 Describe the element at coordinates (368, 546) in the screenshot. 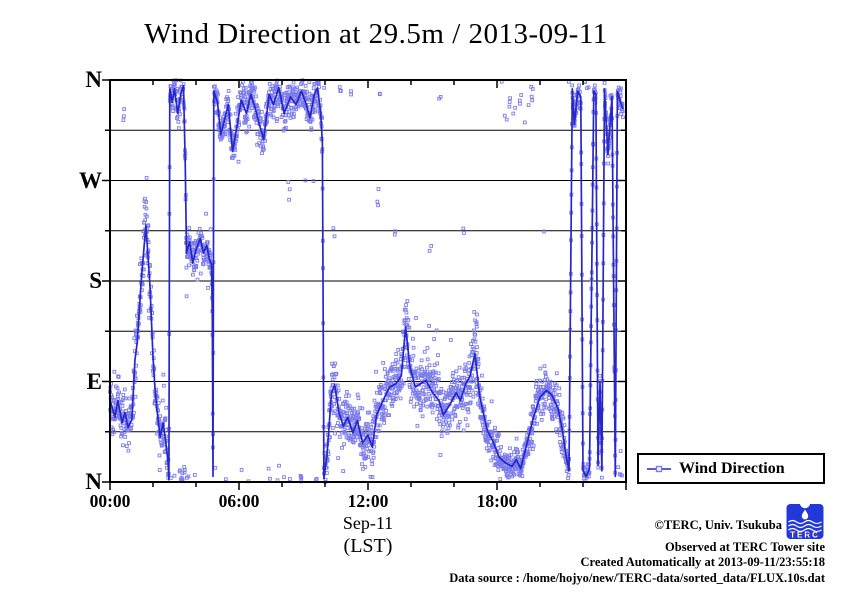

I see `x-axis-label-timezone: (LST)` at that location.